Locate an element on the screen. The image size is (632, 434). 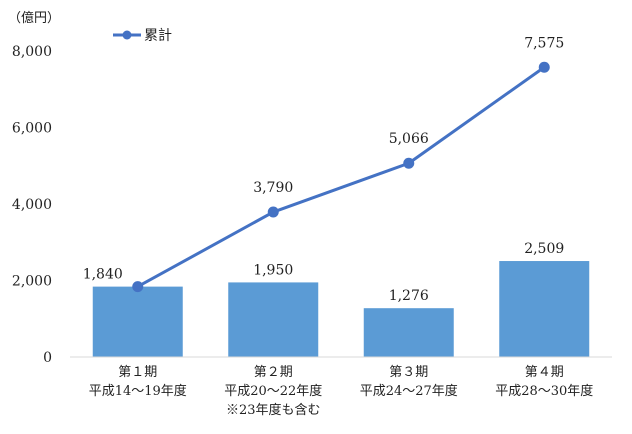
bar-data-label: 1,840 is located at coordinates (103, 275).